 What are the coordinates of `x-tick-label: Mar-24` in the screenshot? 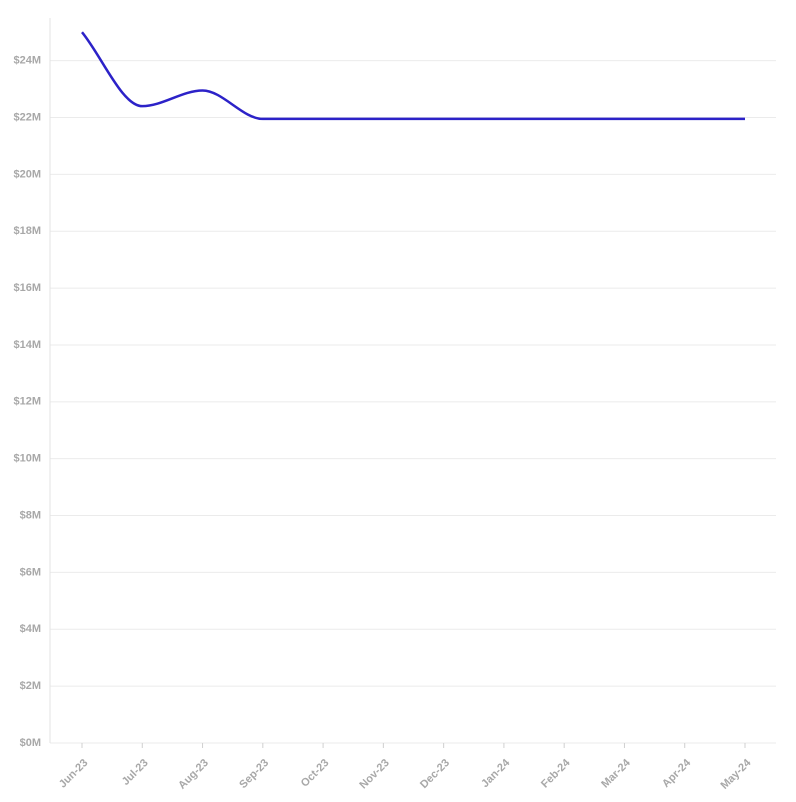 It's located at (616, 773).